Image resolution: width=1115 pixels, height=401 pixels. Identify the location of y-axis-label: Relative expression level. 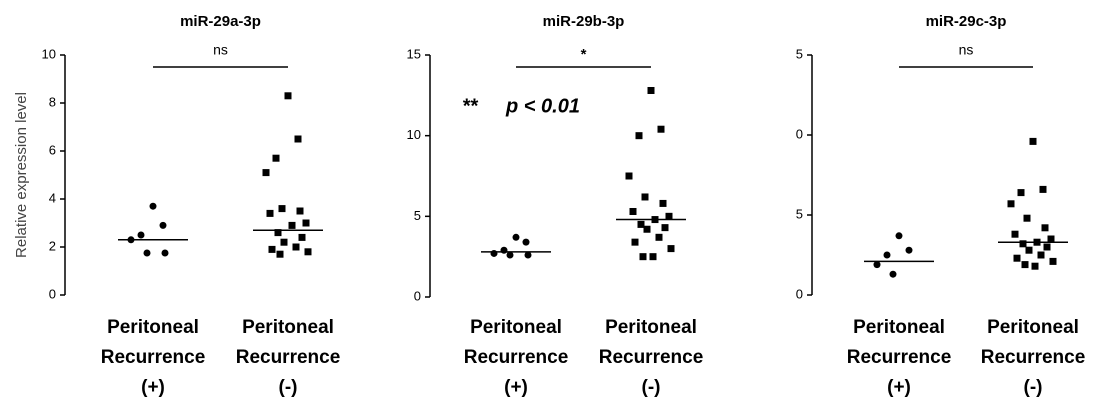
(21, 175).